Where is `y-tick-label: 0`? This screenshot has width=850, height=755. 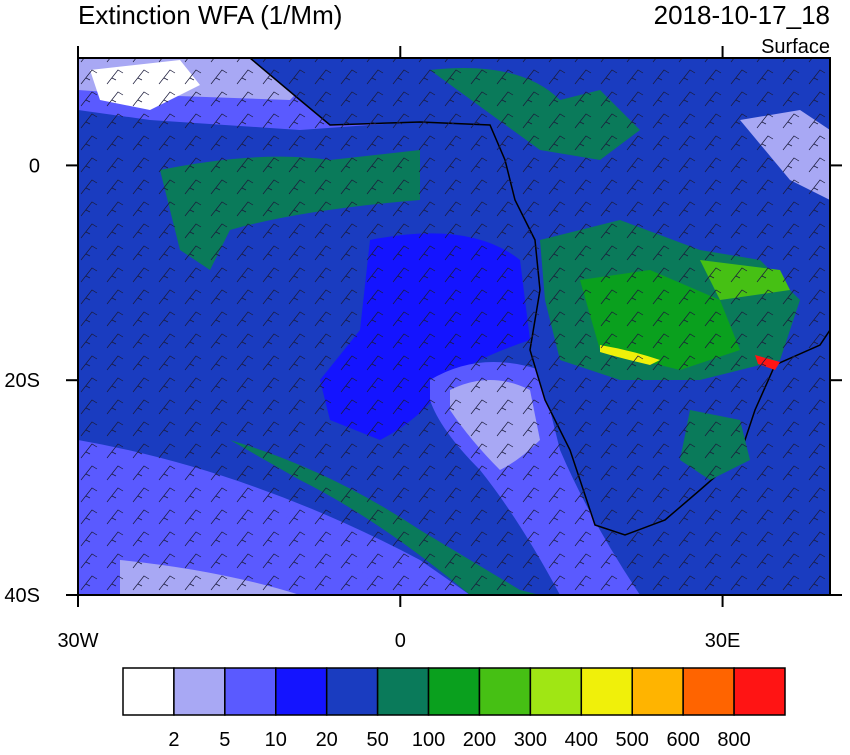 y-tick-label: 0 is located at coordinates (34, 166).